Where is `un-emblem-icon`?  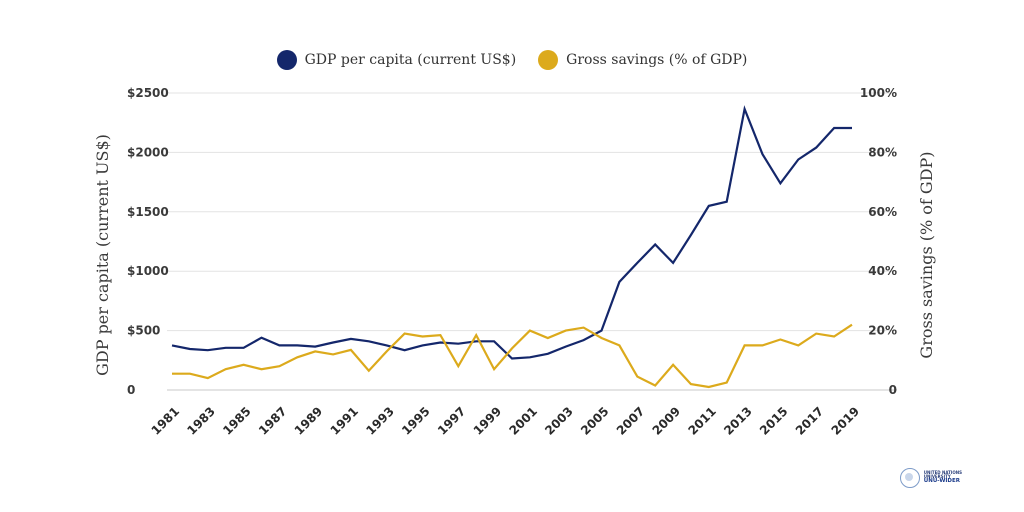 un-emblem-icon is located at coordinates (909, 478).